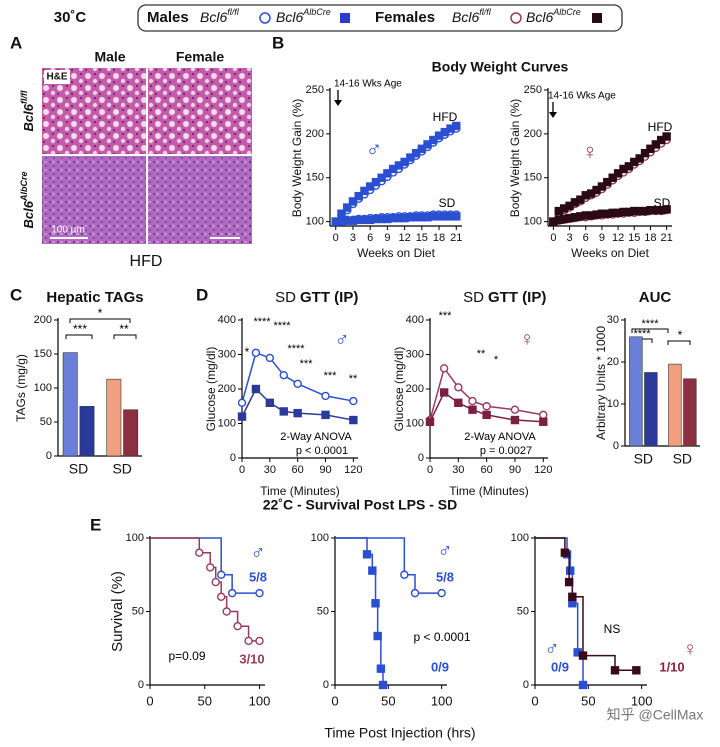  Describe the element at coordinates (316, 12) in the screenshot. I see `label-sup: AlbCre` at that location.